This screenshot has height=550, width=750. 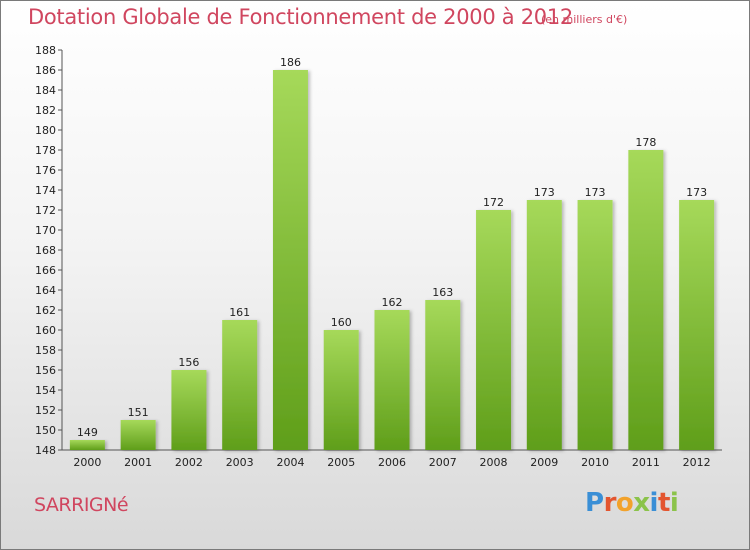 I want to click on y-tick-label: 174, so click(x=45, y=190).